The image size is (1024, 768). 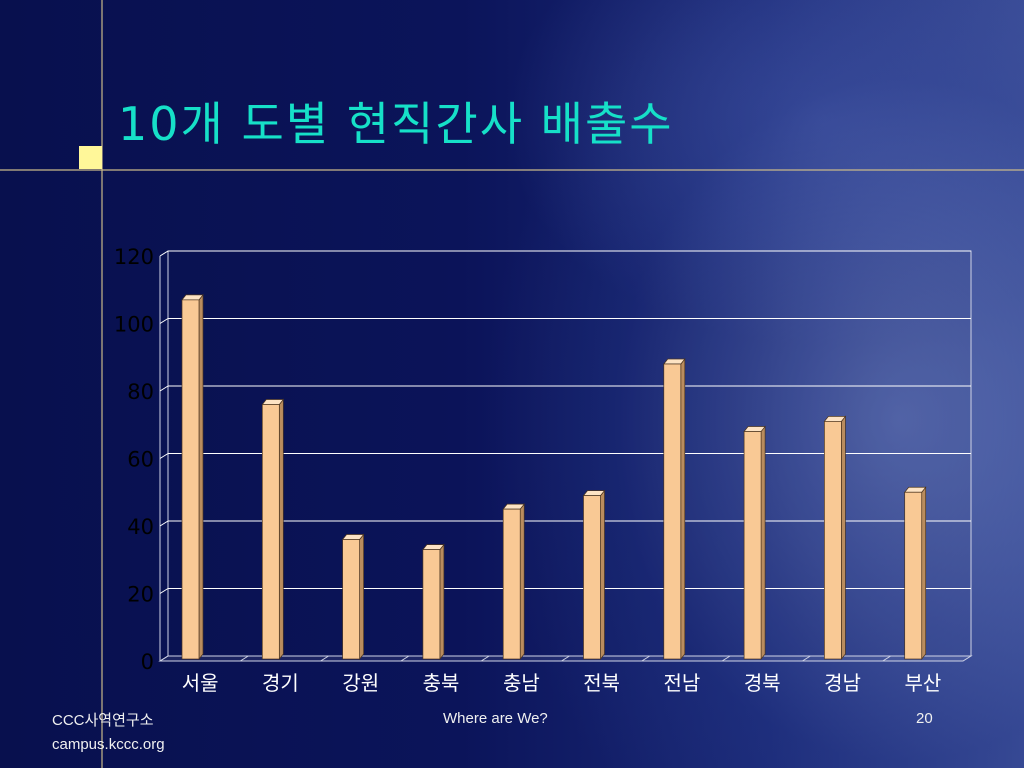 I want to click on x-category-label: 전북, so click(x=601, y=683).